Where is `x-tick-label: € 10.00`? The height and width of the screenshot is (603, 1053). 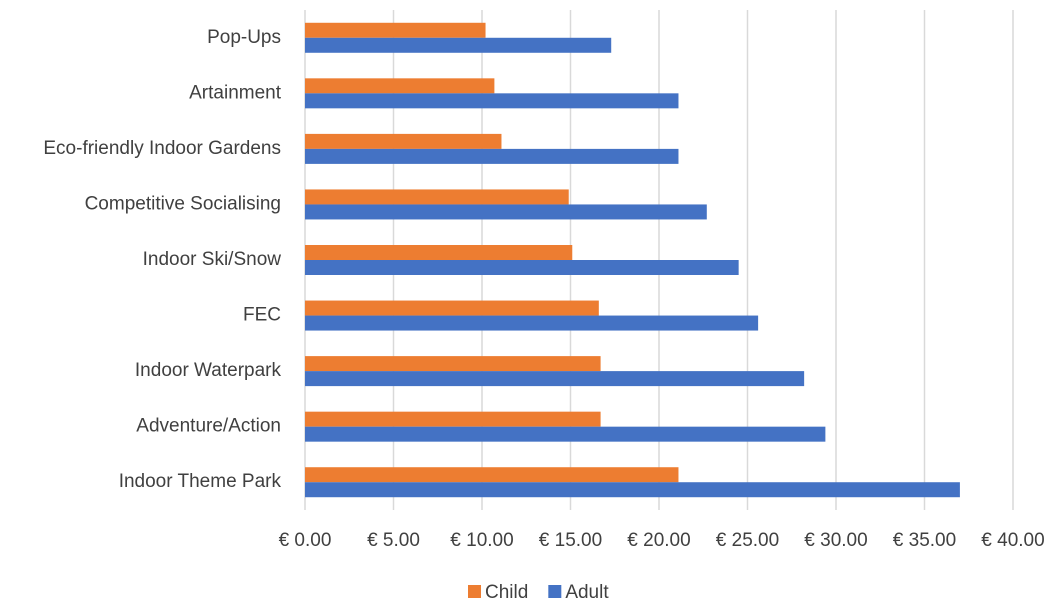 x-tick-label: € 10.00 is located at coordinates (481, 540).